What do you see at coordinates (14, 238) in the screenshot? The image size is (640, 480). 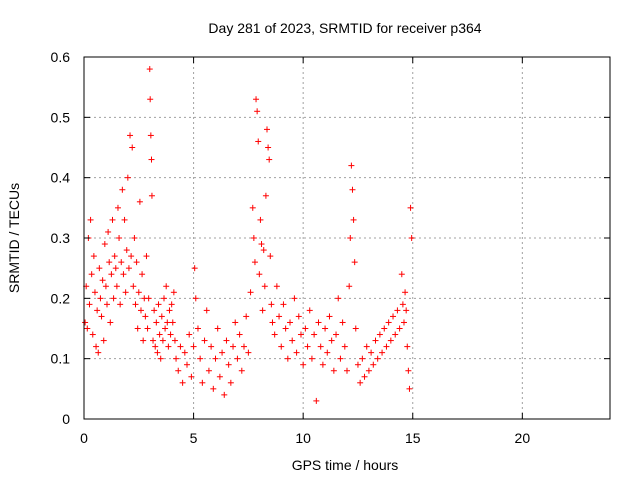 I see `y-axis-label: SRMTID / TECUs` at bounding box center [14, 238].